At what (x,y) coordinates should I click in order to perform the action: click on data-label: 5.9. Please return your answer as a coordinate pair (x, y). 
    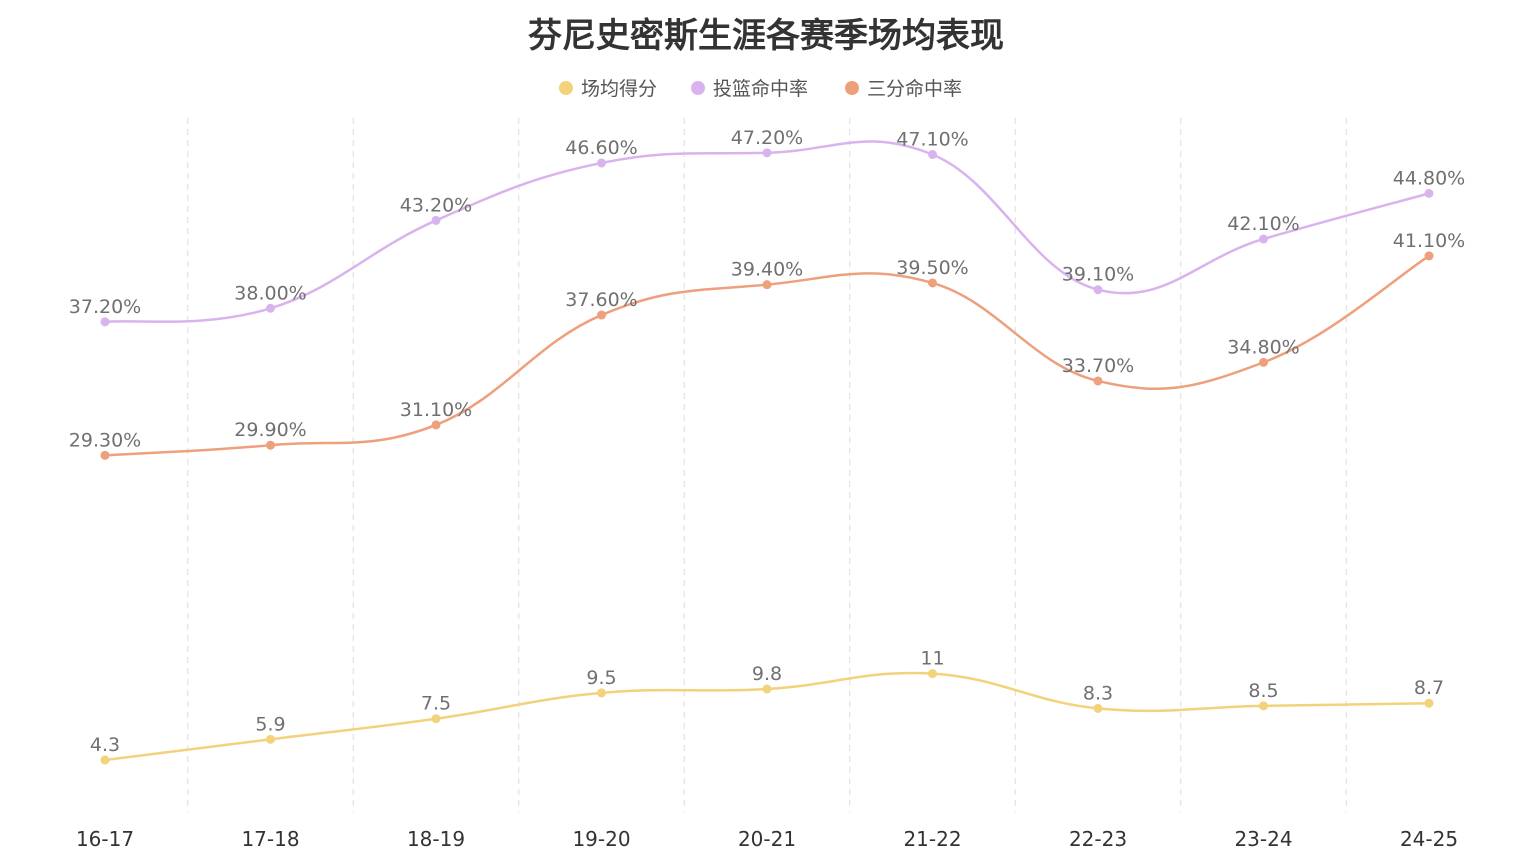
    Looking at the image, I should click on (270, 724).